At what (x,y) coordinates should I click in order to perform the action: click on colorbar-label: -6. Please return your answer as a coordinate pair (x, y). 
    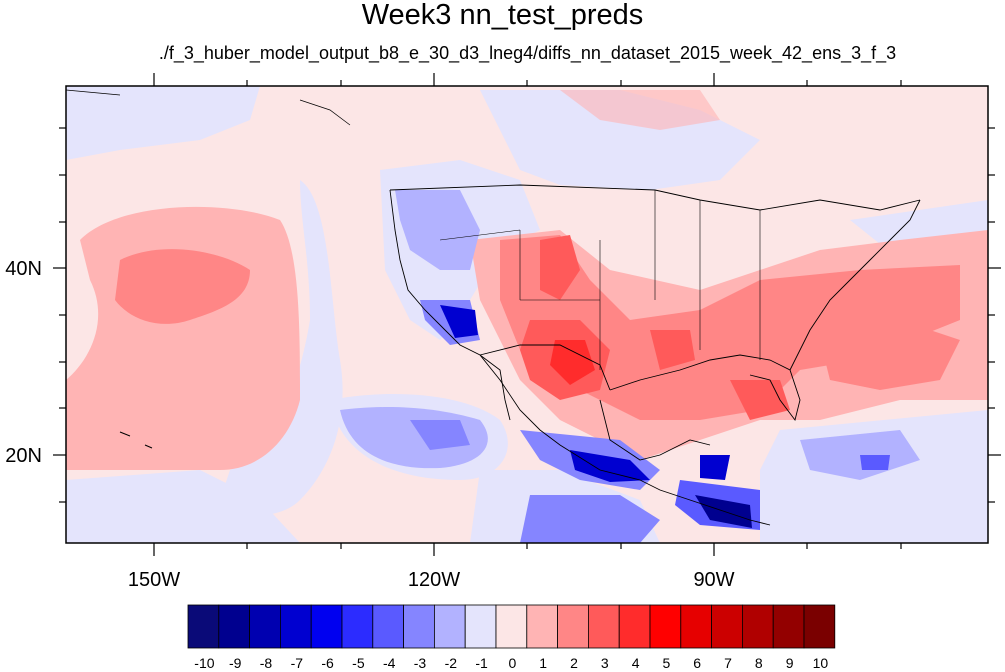
    Looking at the image, I should click on (327, 663).